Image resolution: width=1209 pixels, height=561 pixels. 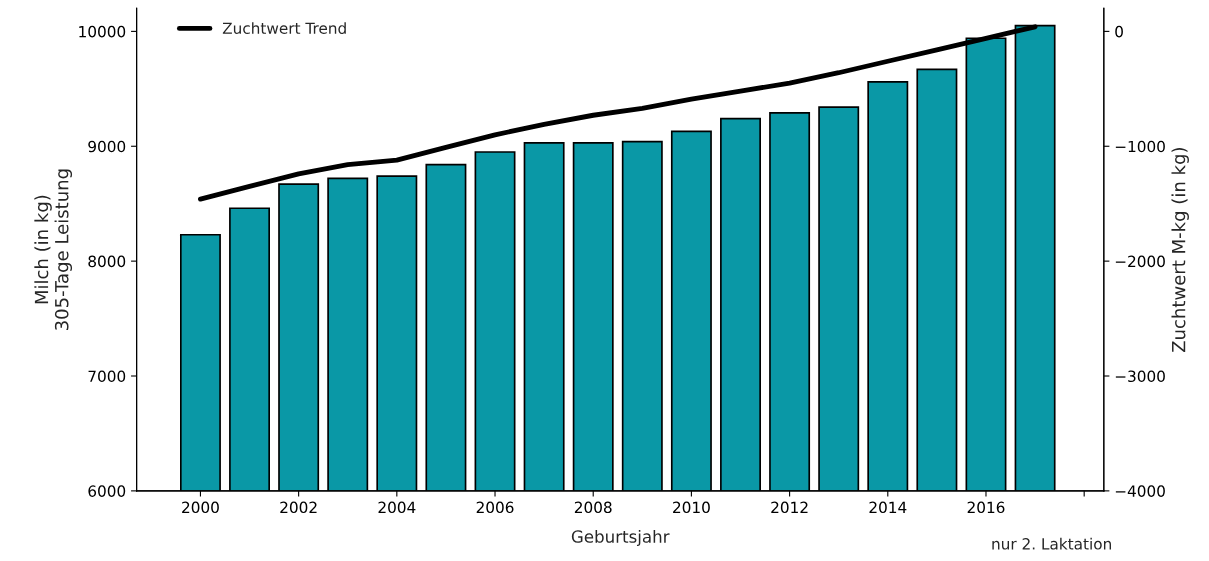 What do you see at coordinates (691, 507) in the screenshot?
I see `x-tick-label: 2010` at bounding box center [691, 507].